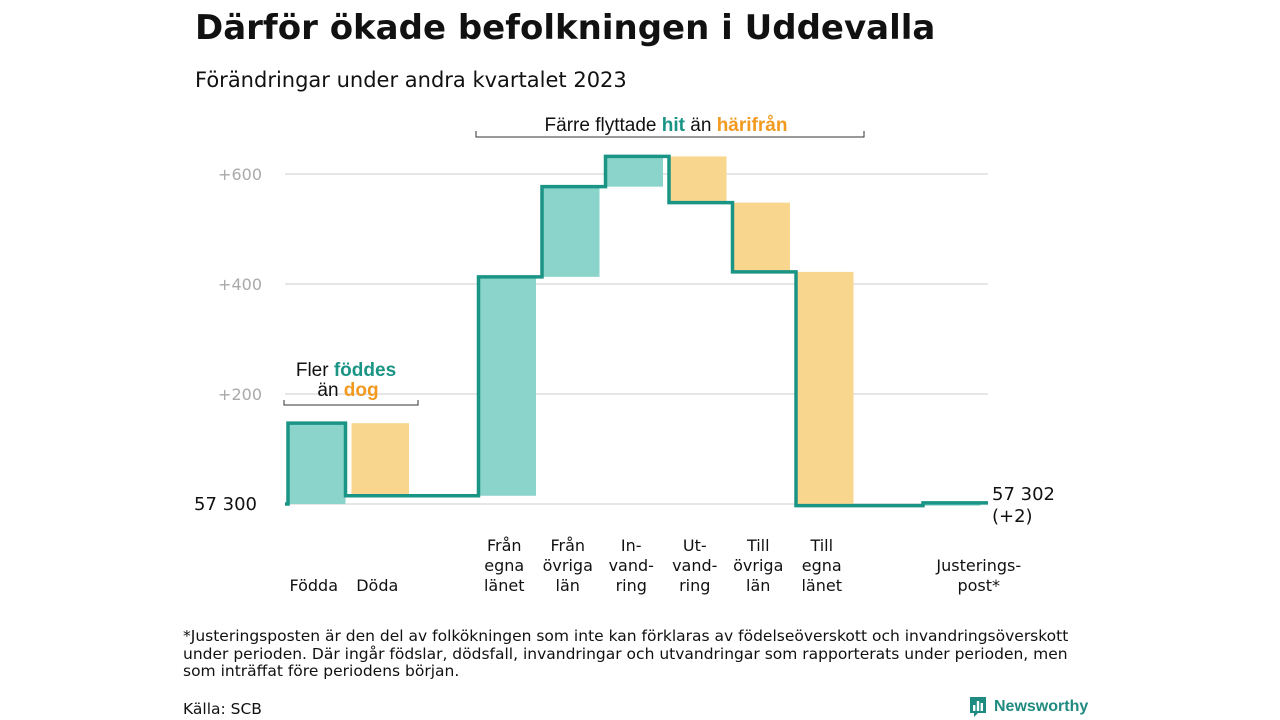 Image resolution: width=1280 pixels, height=720 pixels. What do you see at coordinates (240, 174) in the screenshot?
I see `y-tick-label: +600` at bounding box center [240, 174].